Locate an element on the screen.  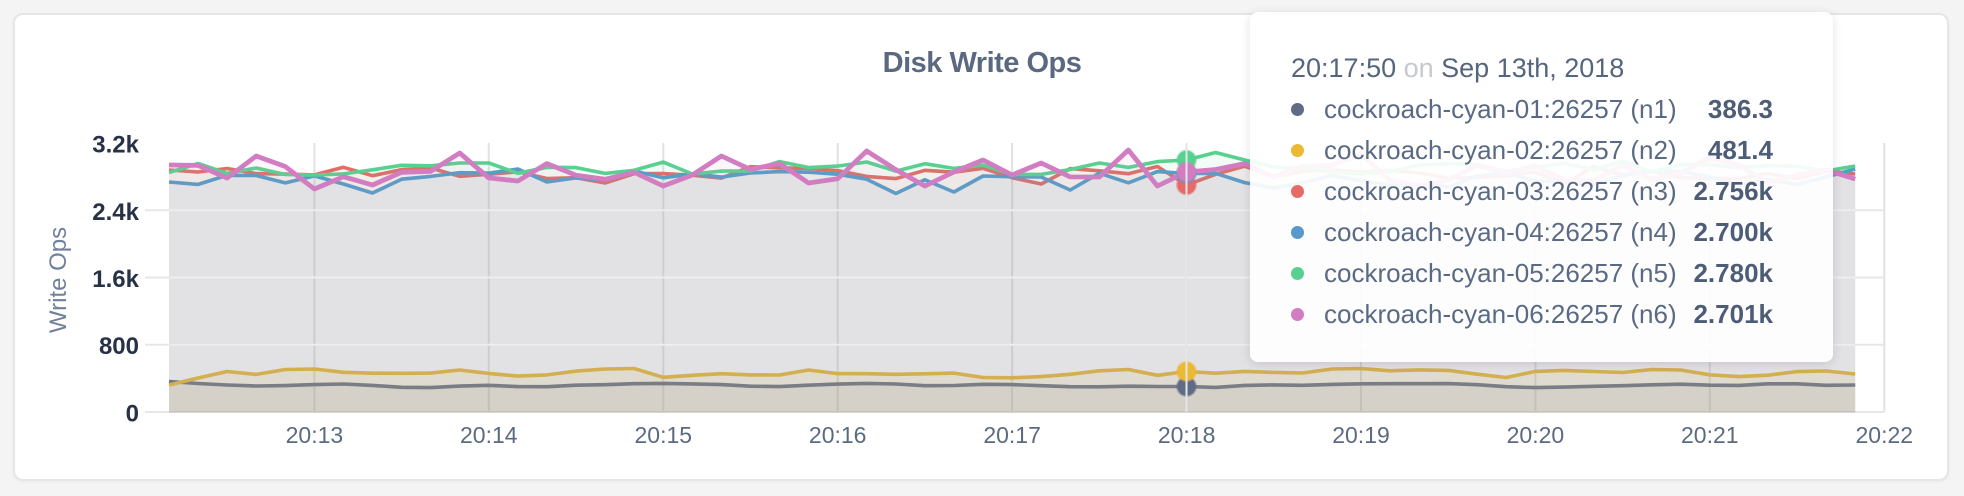
svg-text: 1.6k is located at coordinates (115, 279).